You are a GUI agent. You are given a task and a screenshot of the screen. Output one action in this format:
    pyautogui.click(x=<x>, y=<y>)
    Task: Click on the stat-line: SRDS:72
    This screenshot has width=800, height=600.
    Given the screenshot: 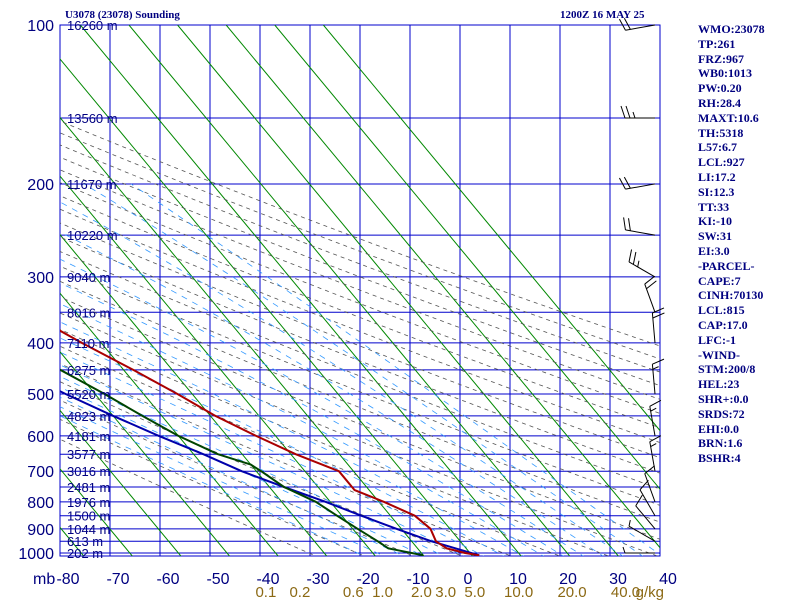 What is the action you would take?
    pyautogui.click(x=721, y=413)
    